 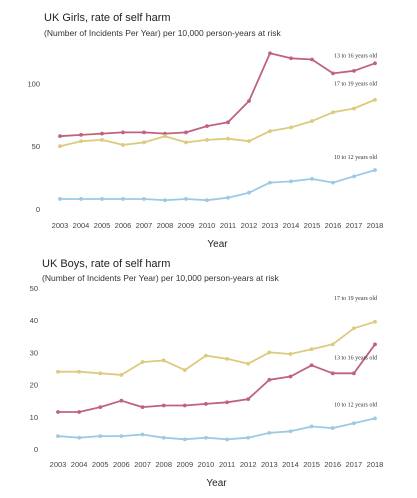 What do you see at coordinates (355, 358) in the screenshot?
I see `series-label: 13 to 16 years old` at bounding box center [355, 358].